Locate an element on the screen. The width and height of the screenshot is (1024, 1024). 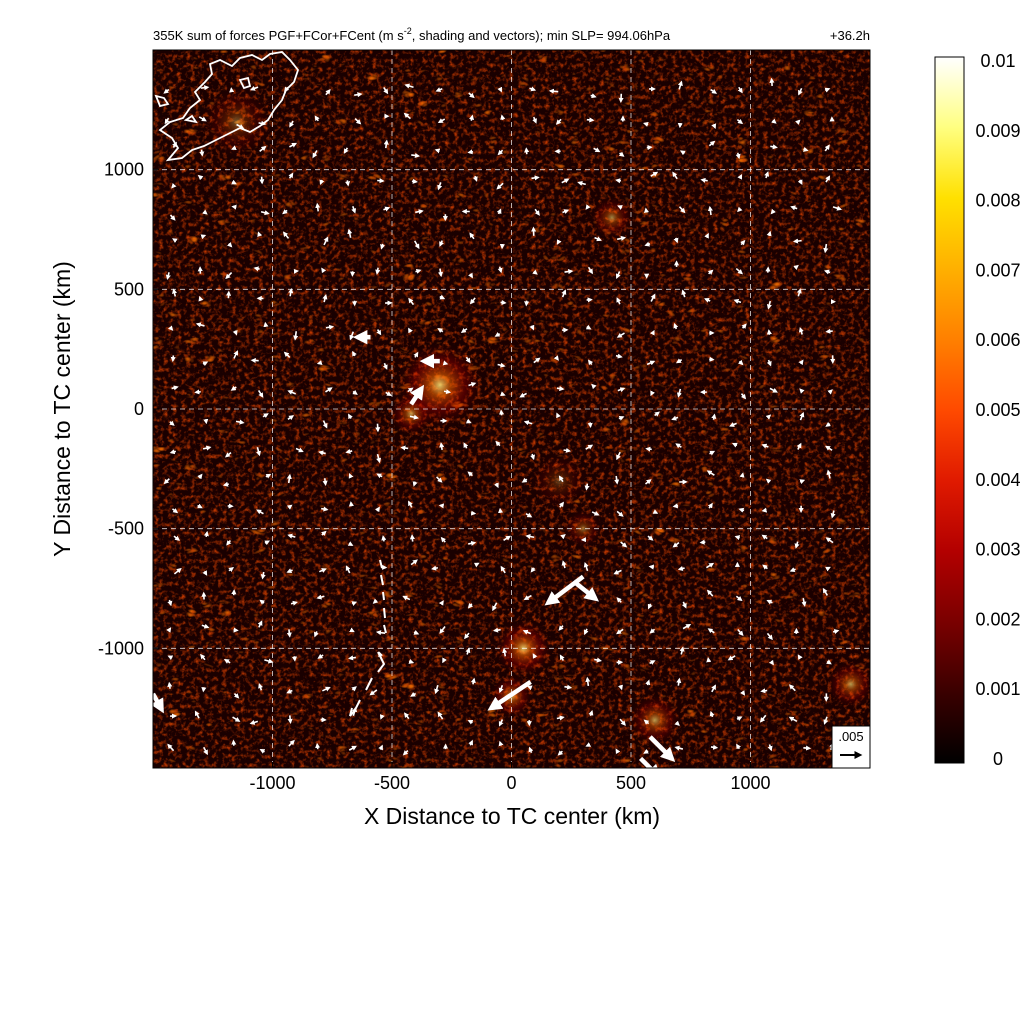
x-tick-label: 0 is located at coordinates (511, 783).